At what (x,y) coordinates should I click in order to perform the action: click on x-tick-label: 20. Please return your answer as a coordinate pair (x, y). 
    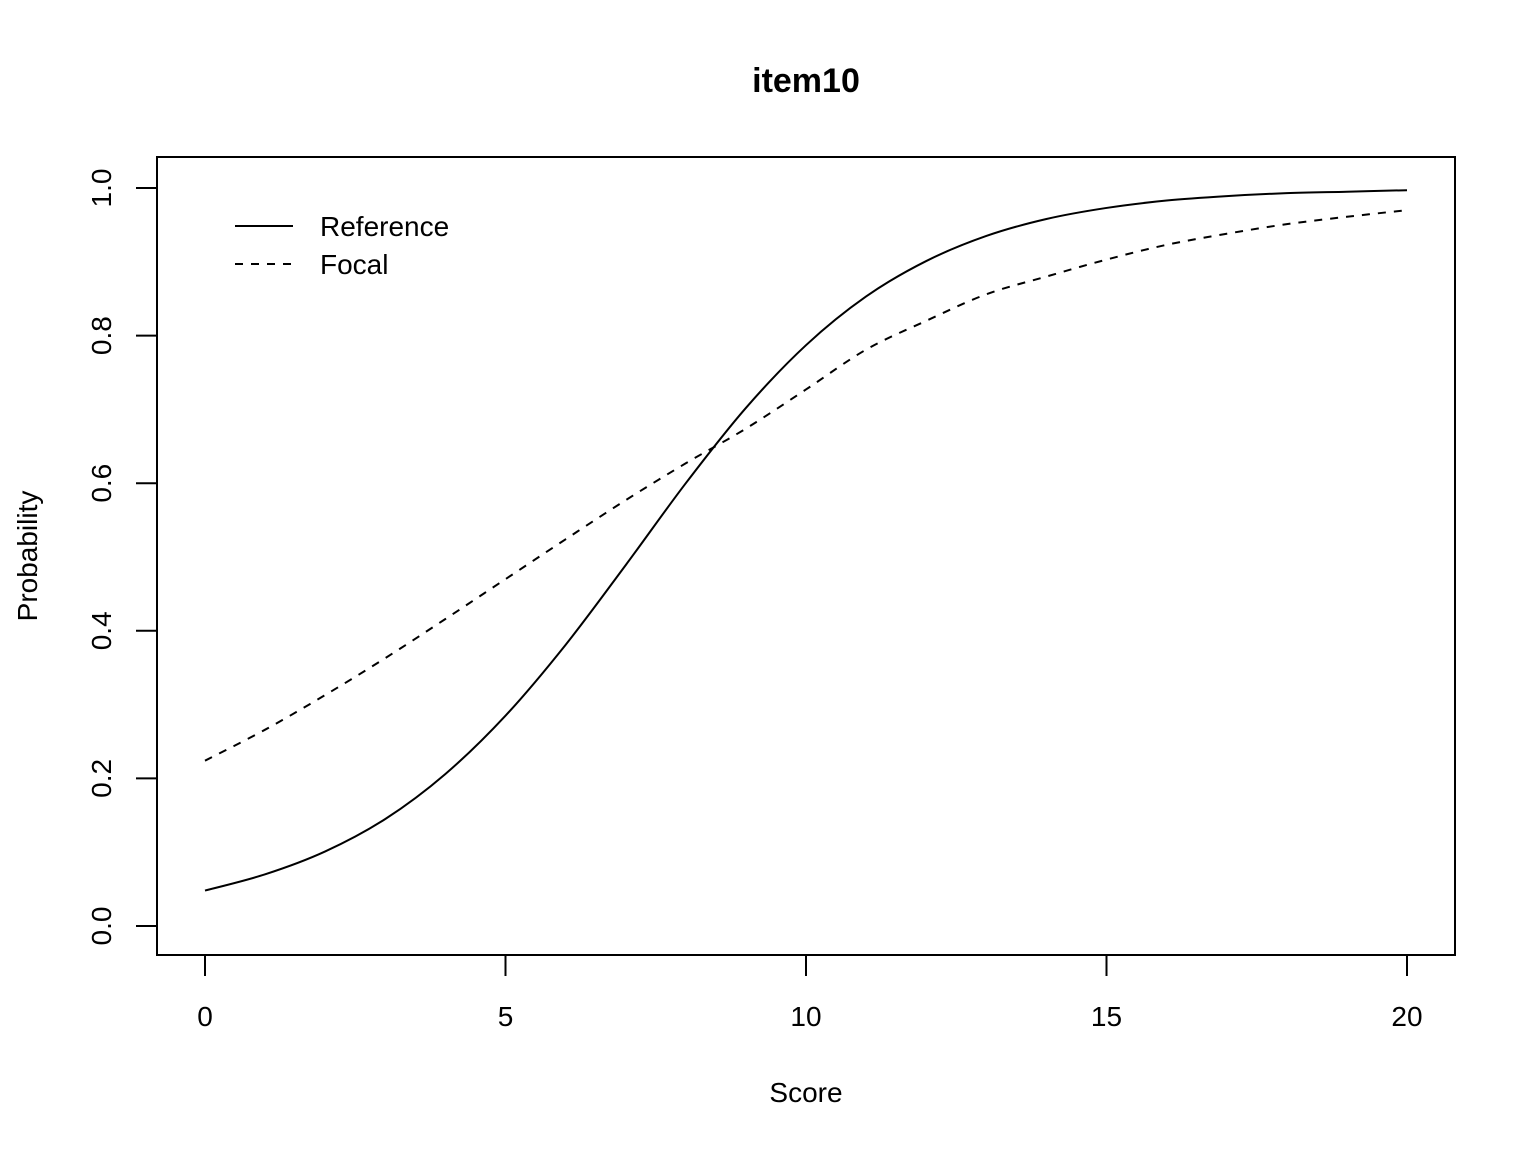
    Looking at the image, I should click on (1406, 1016).